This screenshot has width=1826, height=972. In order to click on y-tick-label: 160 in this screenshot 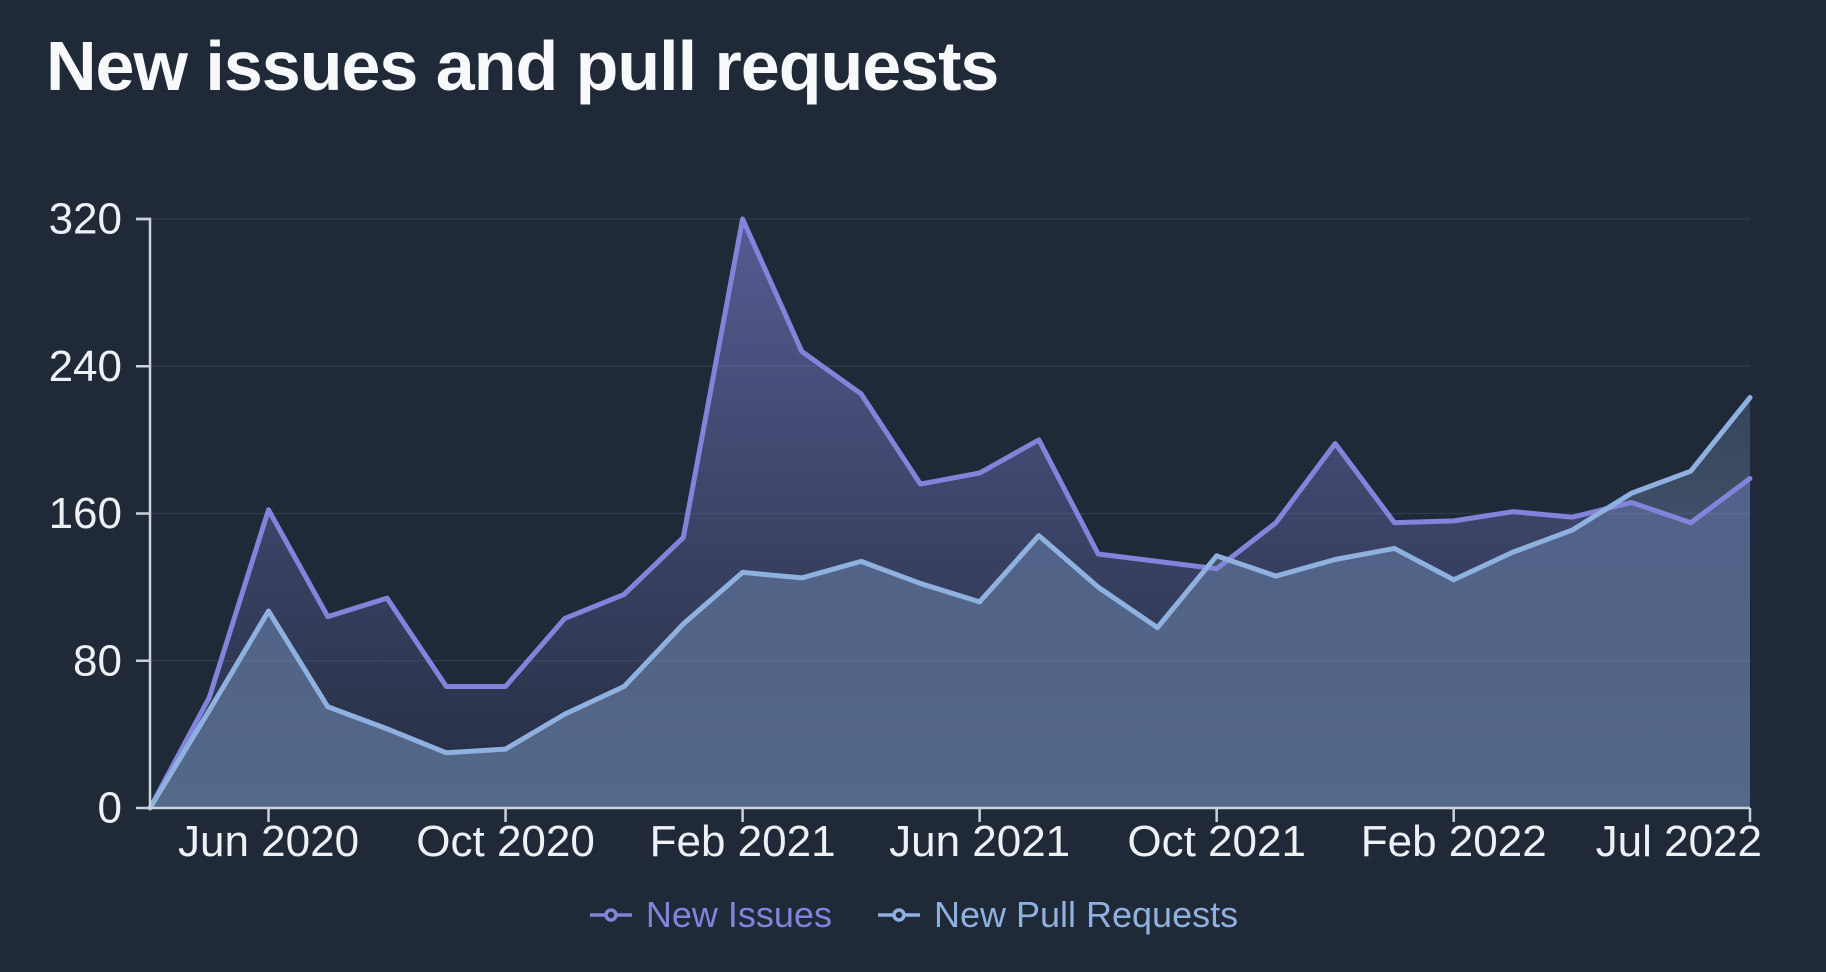, I will do `click(85, 513)`.